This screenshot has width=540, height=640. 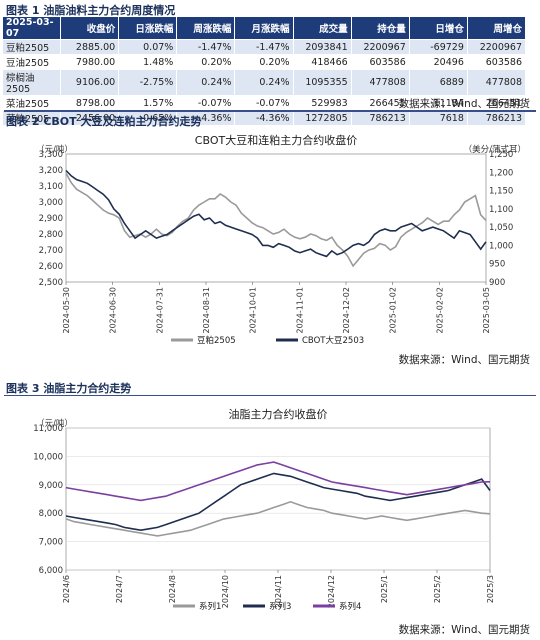 I want to click on y-tick-label: 9,000, so click(x=51, y=486).